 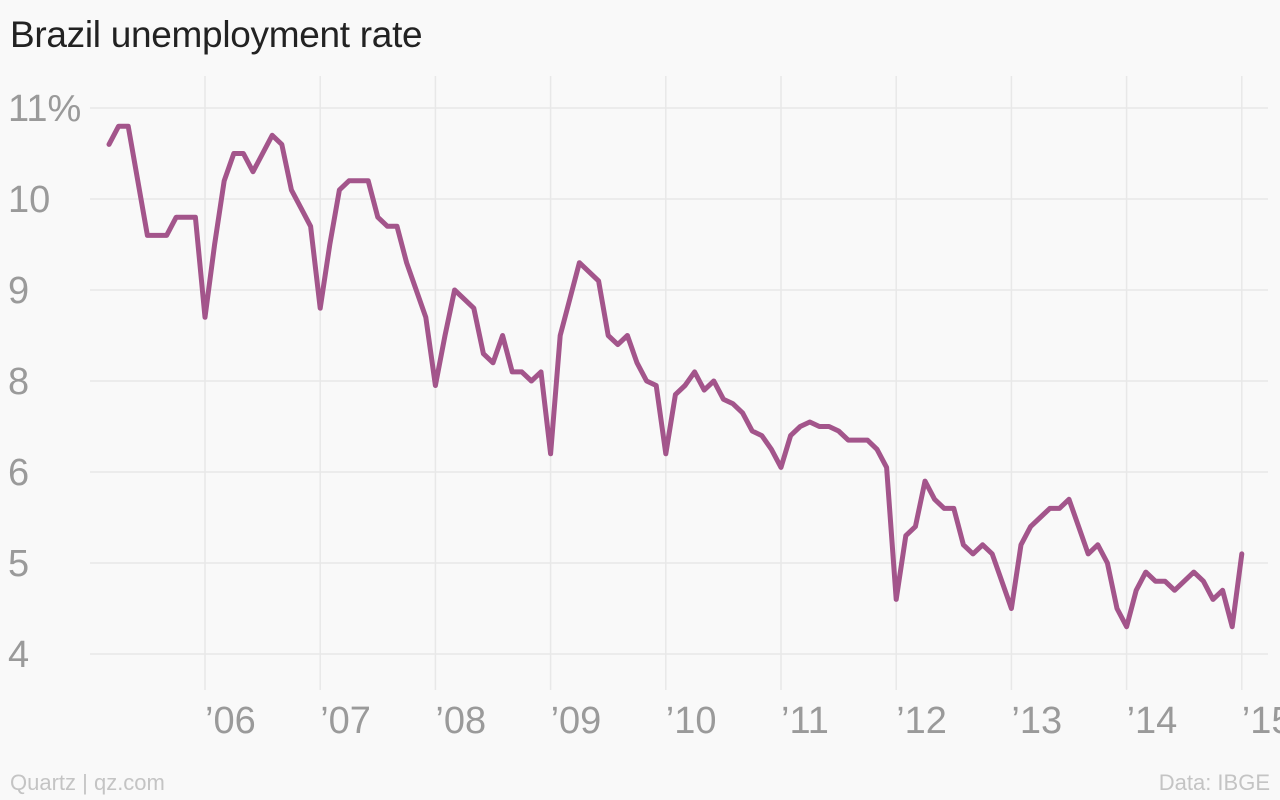 I want to click on y-tick-label: 6, so click(x=18, y=473).